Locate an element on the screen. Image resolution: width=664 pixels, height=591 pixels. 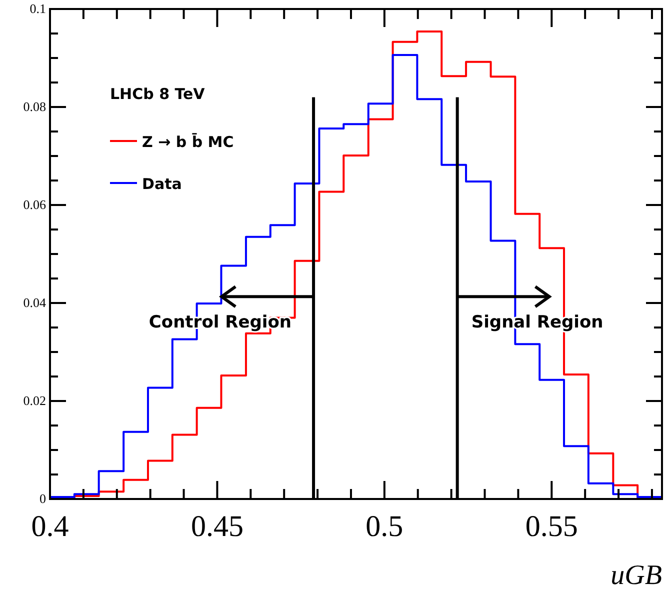
y-tick-label: 0.06 is located at coordinates (34, 204).